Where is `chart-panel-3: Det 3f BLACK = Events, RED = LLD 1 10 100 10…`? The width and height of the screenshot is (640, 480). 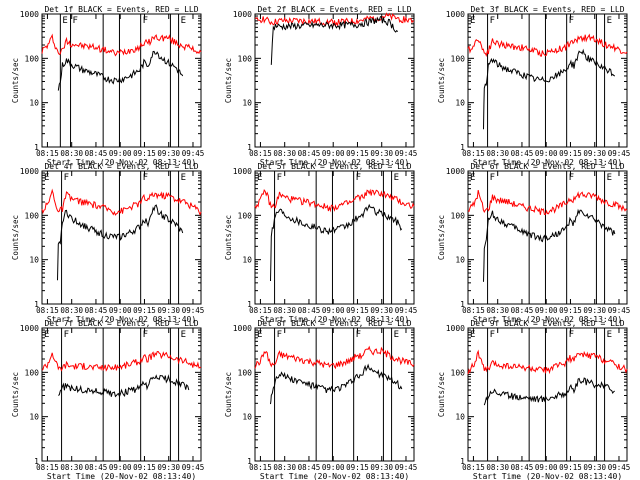 chart-panel-3: Det 3f BLACK = Events, RED = LLD 1 10 100 10… is located at coordinates (533, 86).